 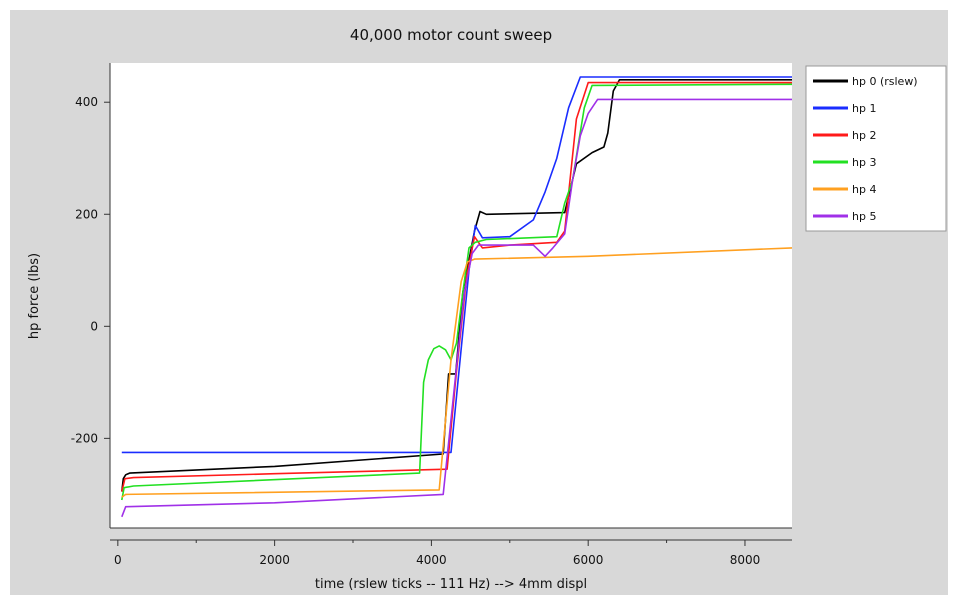 I want to click on chart-title: 40,000 motor count sweep, so click(x=451, y=35).